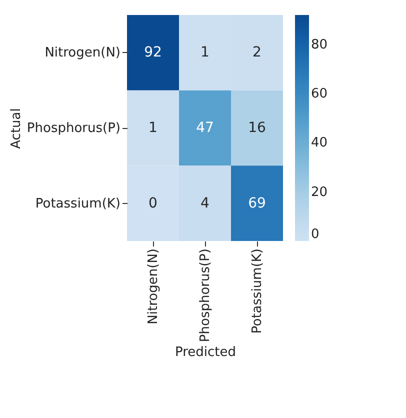 This screenshot has height=418, width=406. I want to click on data-label: 4, so click(205, 203).